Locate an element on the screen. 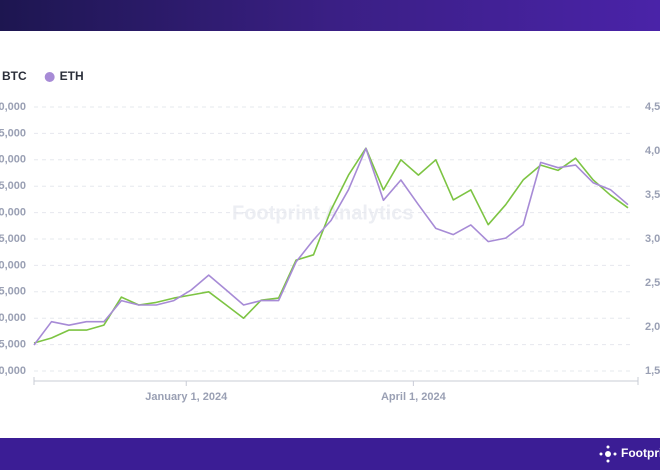 The width and height of the screenshot is (660, 470). y2-tick-label: 2,000 is located at coordinates (652, 327).